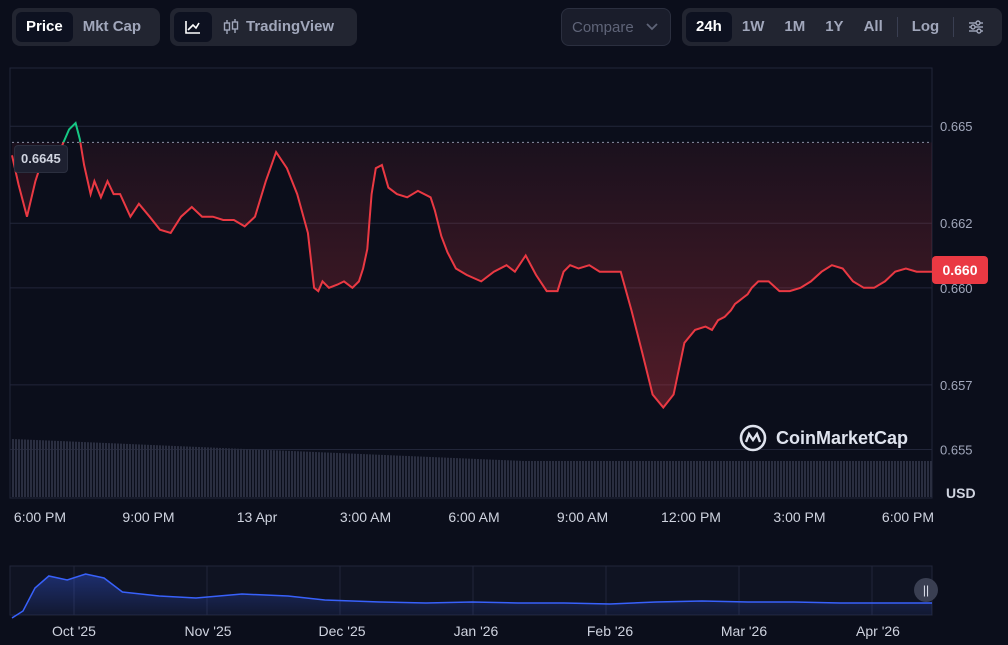 The image size is (1008, 645). Describe the element at coordinates (652, 27) in the screenshot. I see `chevron-down-icon` at that location.